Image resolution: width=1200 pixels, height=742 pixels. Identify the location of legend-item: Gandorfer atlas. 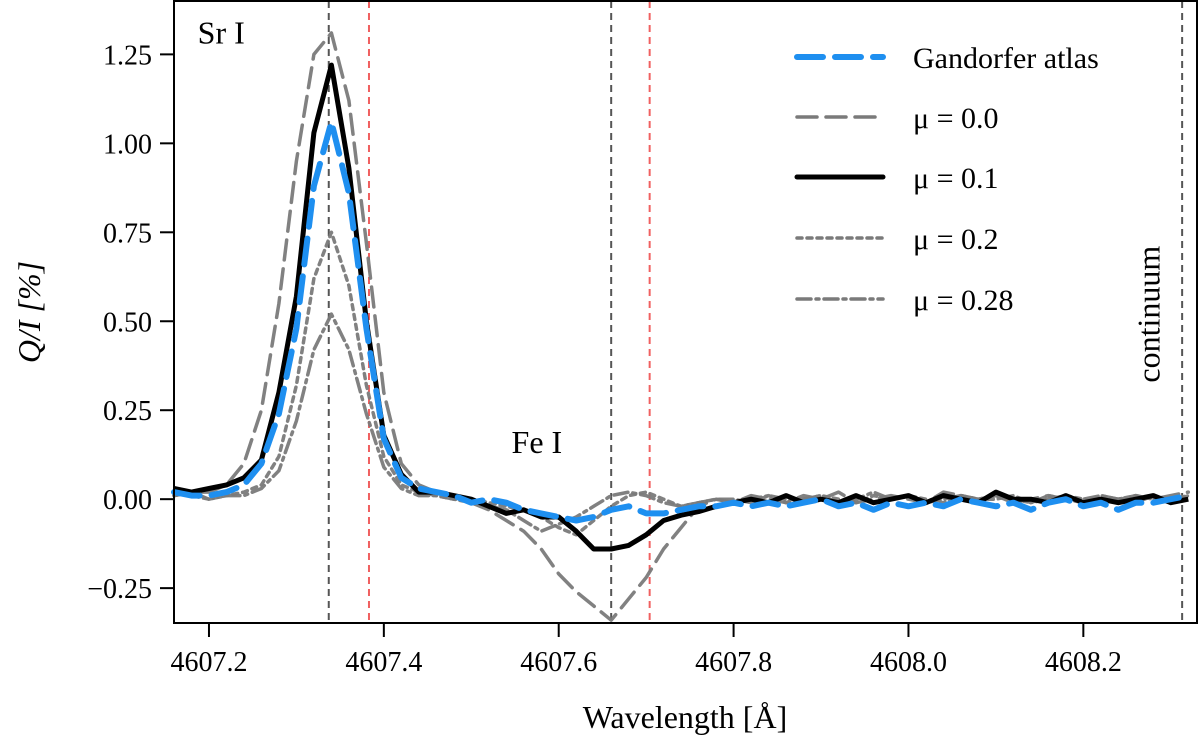
(946, 58).